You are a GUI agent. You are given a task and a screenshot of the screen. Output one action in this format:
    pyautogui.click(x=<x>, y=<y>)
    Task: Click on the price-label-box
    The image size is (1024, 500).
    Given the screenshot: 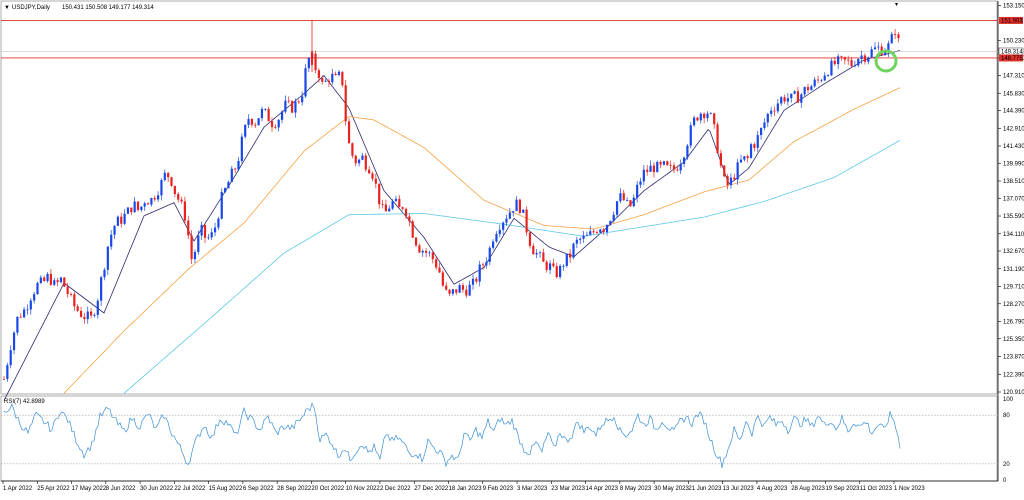 What is the action you would take?
    pyautogui.click(x=1011, y=20)
    